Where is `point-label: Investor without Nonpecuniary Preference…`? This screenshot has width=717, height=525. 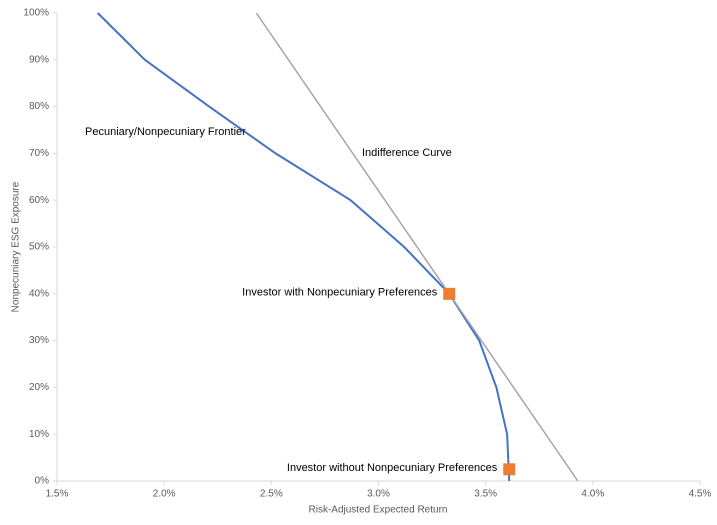
point-label: Investor without Nonpecuniary Preference… is located at coordinates (392, 468).